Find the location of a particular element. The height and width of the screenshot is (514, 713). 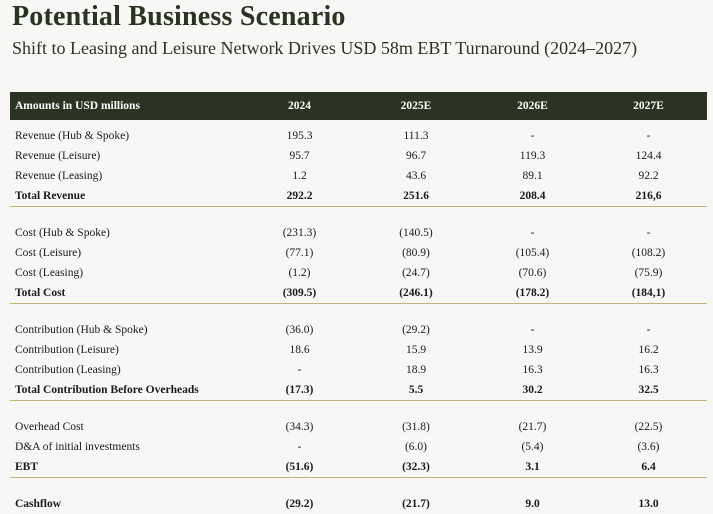

cell-value: (75.9) is located at coordinates (648, 273).